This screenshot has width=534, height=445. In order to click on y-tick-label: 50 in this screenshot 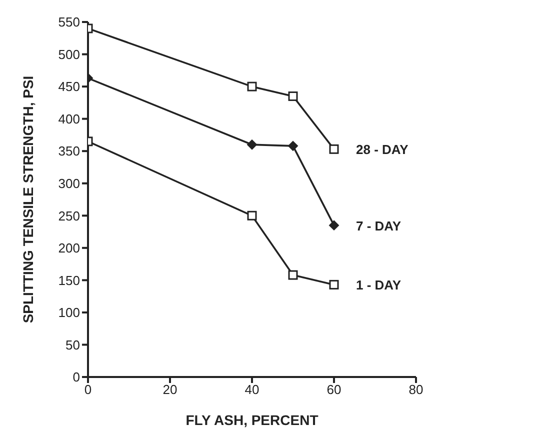, I will do `click(73, 344)`.